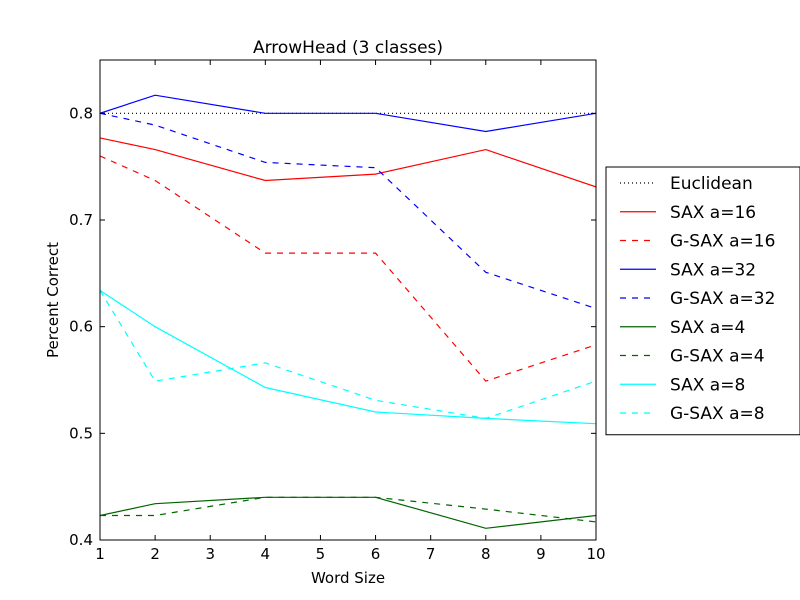  Describe the element at coordinates (717, 357) in the screenshot. I see `legend-label: G-SAX a=4` at that location.